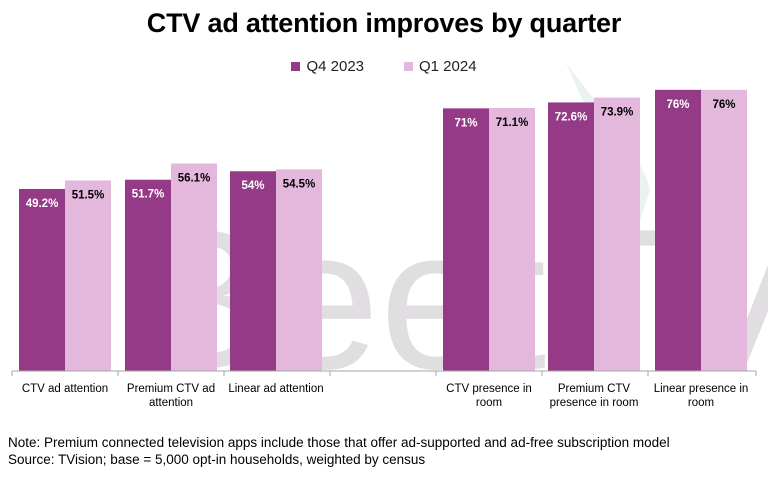 The image size is (768, 481). I want to click on legend-label-q1-2024: Q1 2024, so click(448, 66).